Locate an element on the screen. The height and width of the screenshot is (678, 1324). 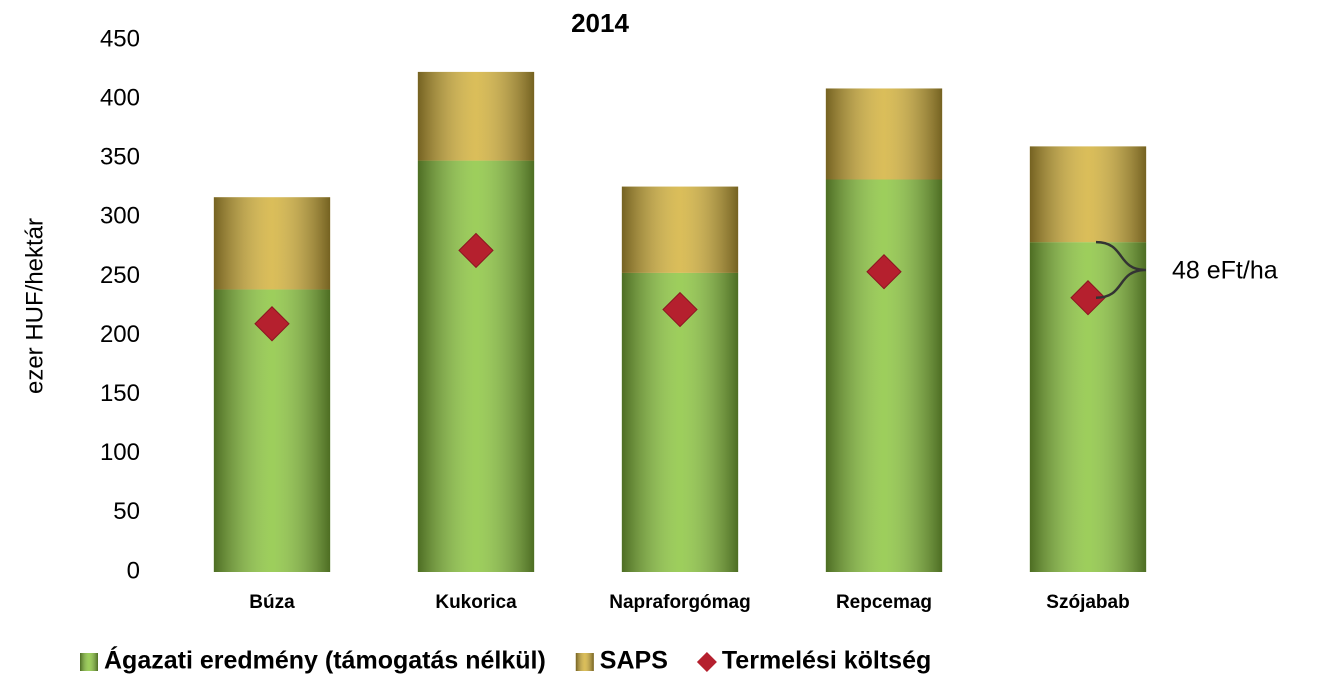
legend-label: Termelési költség is located at coordinates (826, 661).